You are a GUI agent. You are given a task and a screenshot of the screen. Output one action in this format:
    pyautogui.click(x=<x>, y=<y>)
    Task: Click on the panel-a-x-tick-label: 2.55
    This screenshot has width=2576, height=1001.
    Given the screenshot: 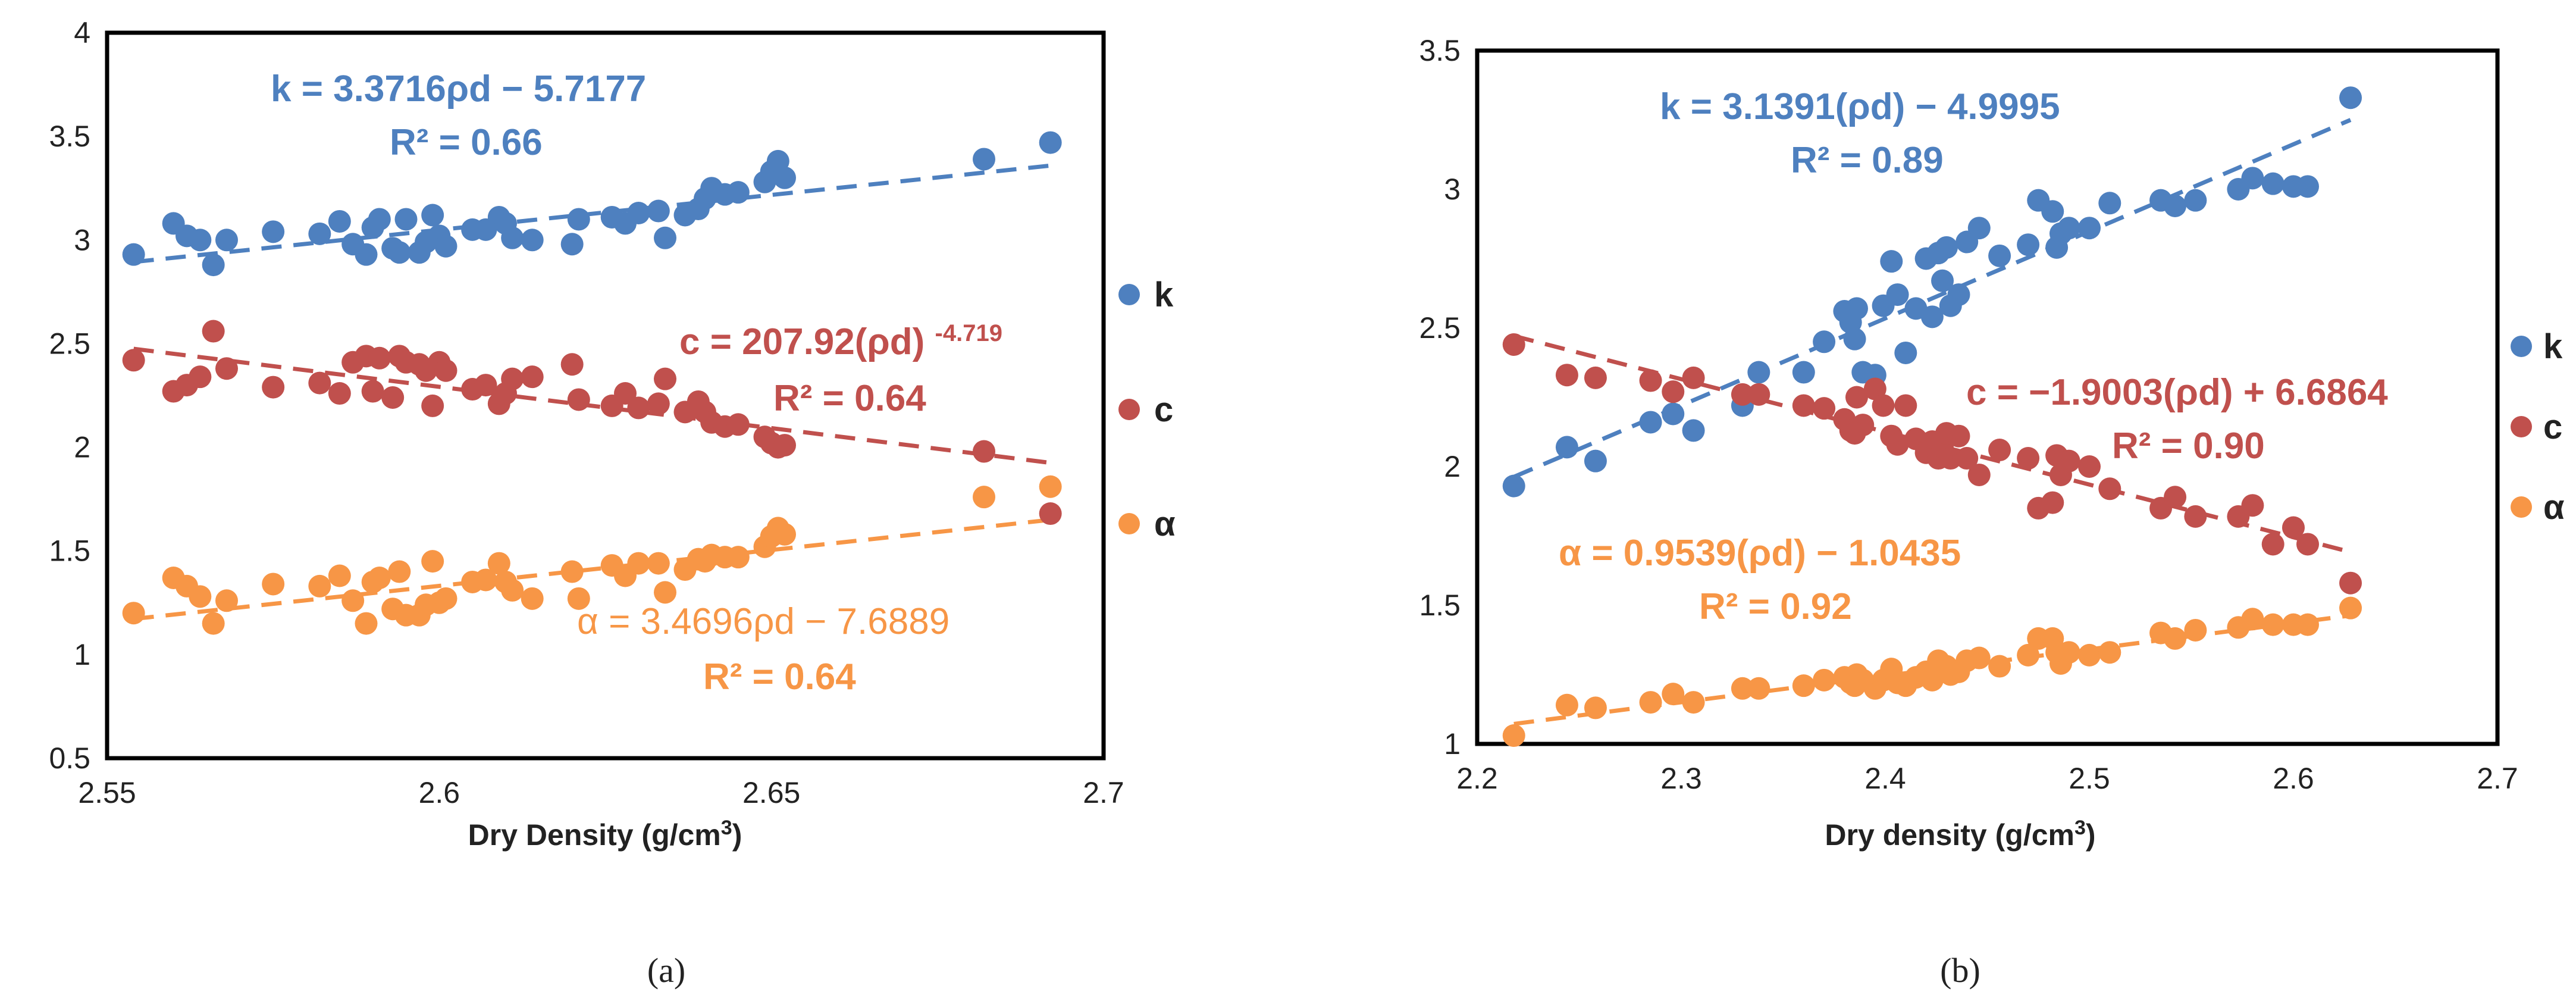 What is the action you would take?
    pyautogui.click(x=107, y=793)
    